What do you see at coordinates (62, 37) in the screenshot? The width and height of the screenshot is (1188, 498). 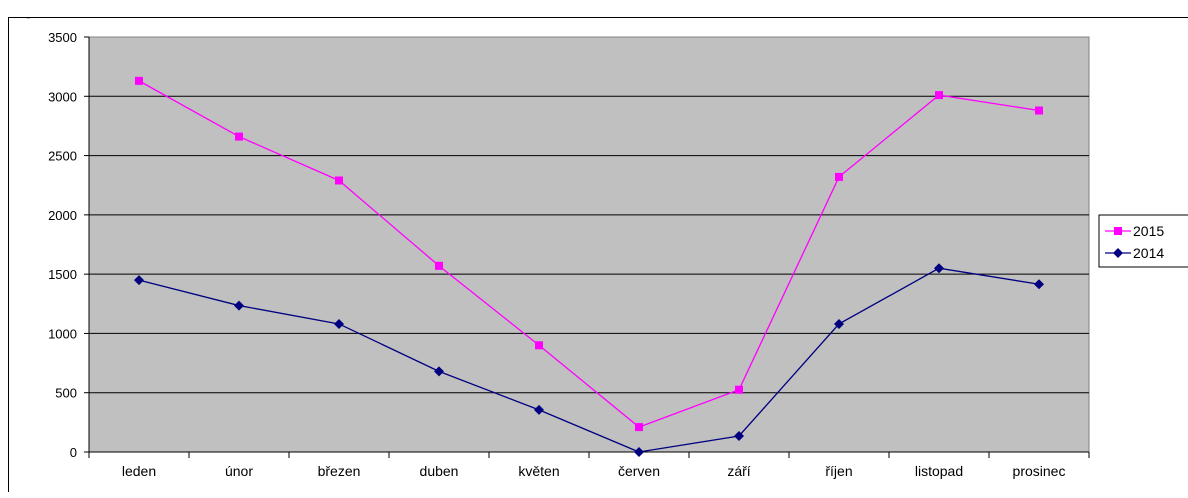 I see `y-tick-label: 3500` at bounding box center [62, 37].